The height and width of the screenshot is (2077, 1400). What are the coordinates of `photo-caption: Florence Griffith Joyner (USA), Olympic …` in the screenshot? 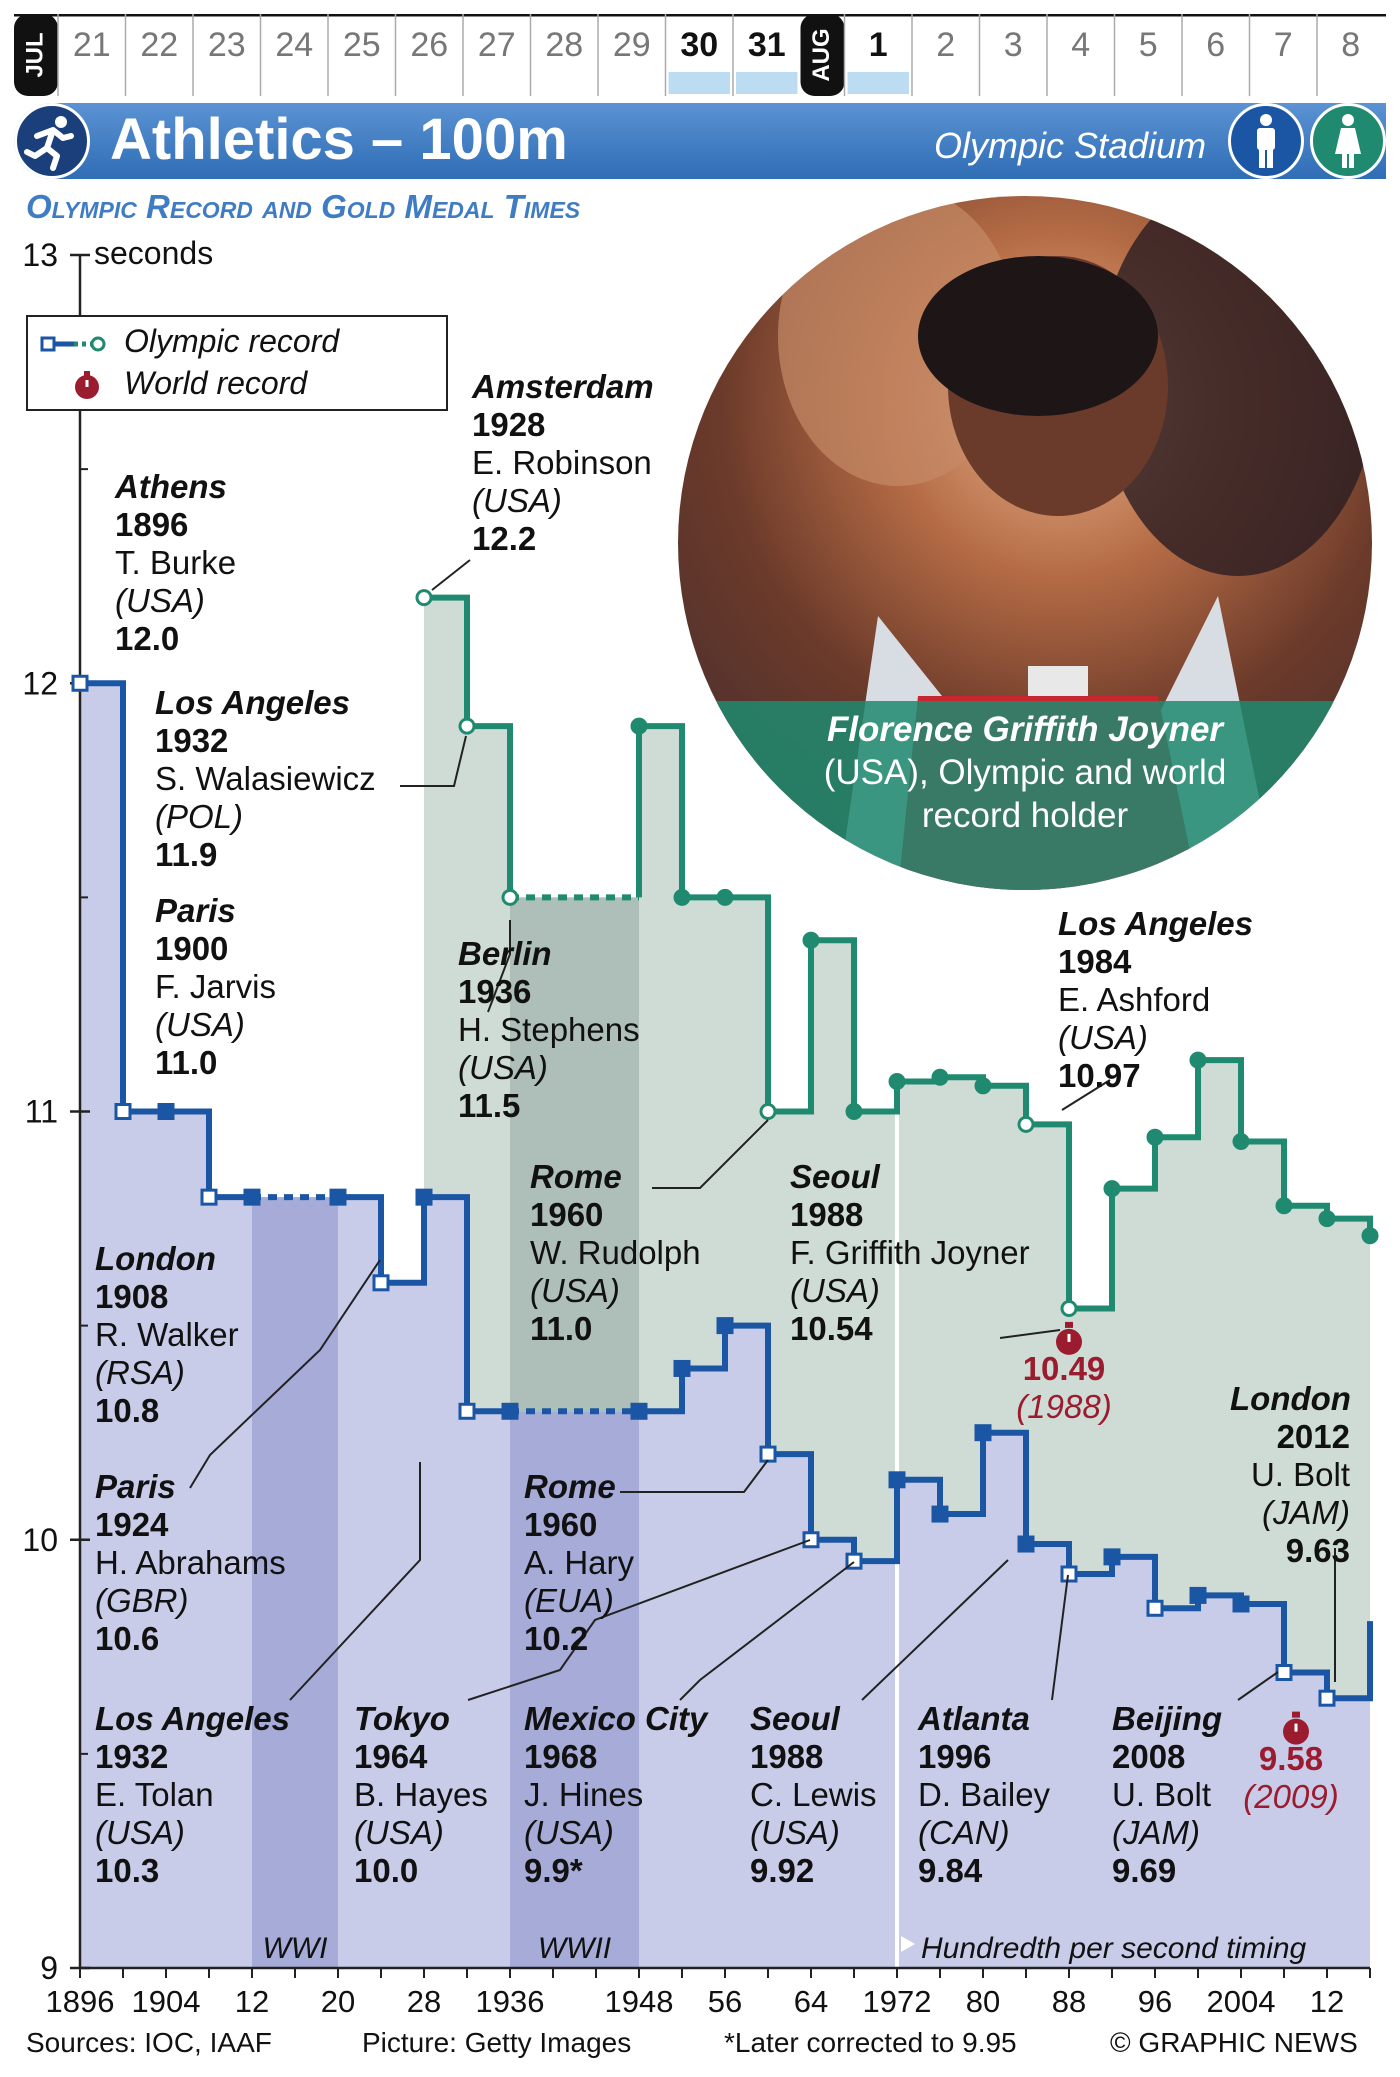 It's located at (1025, 772).